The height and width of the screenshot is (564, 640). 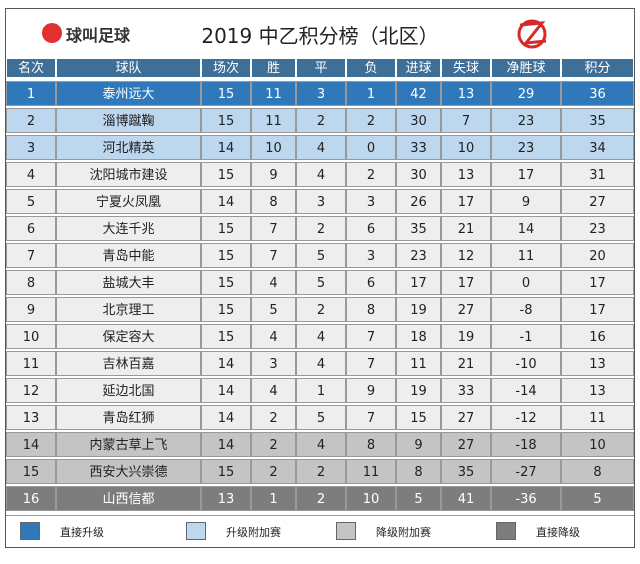 I want to click on table-cell: 18, so click(x=418, y=336).